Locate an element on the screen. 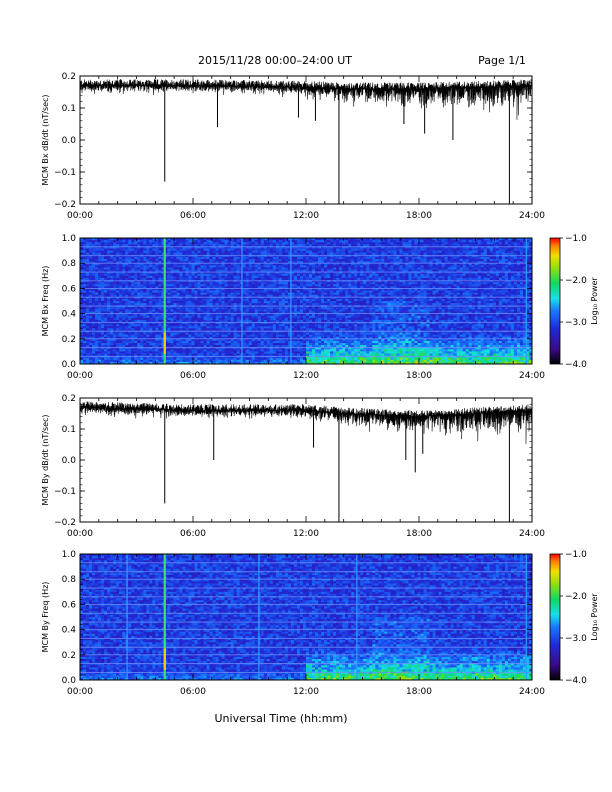  bx-colorbar: −1.0 −2.0 −3.0 −4.0 Log₁₀ Power is located at coordinates (574, 302).